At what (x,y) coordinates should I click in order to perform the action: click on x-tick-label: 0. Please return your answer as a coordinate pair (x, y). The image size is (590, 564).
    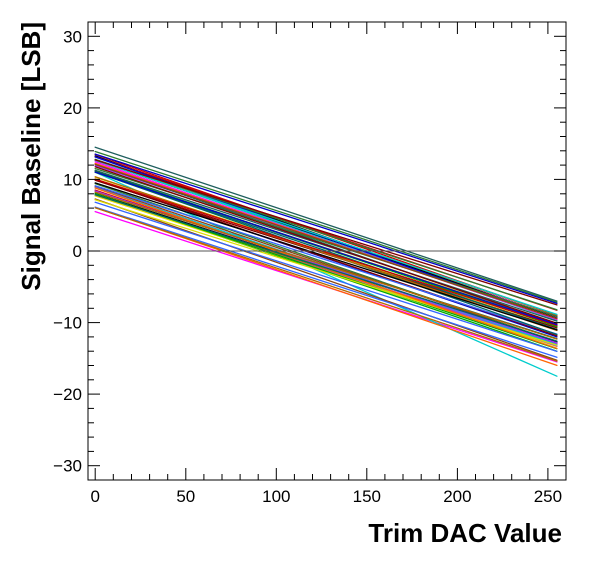
    Looking at the image, I should click on (94, 496).